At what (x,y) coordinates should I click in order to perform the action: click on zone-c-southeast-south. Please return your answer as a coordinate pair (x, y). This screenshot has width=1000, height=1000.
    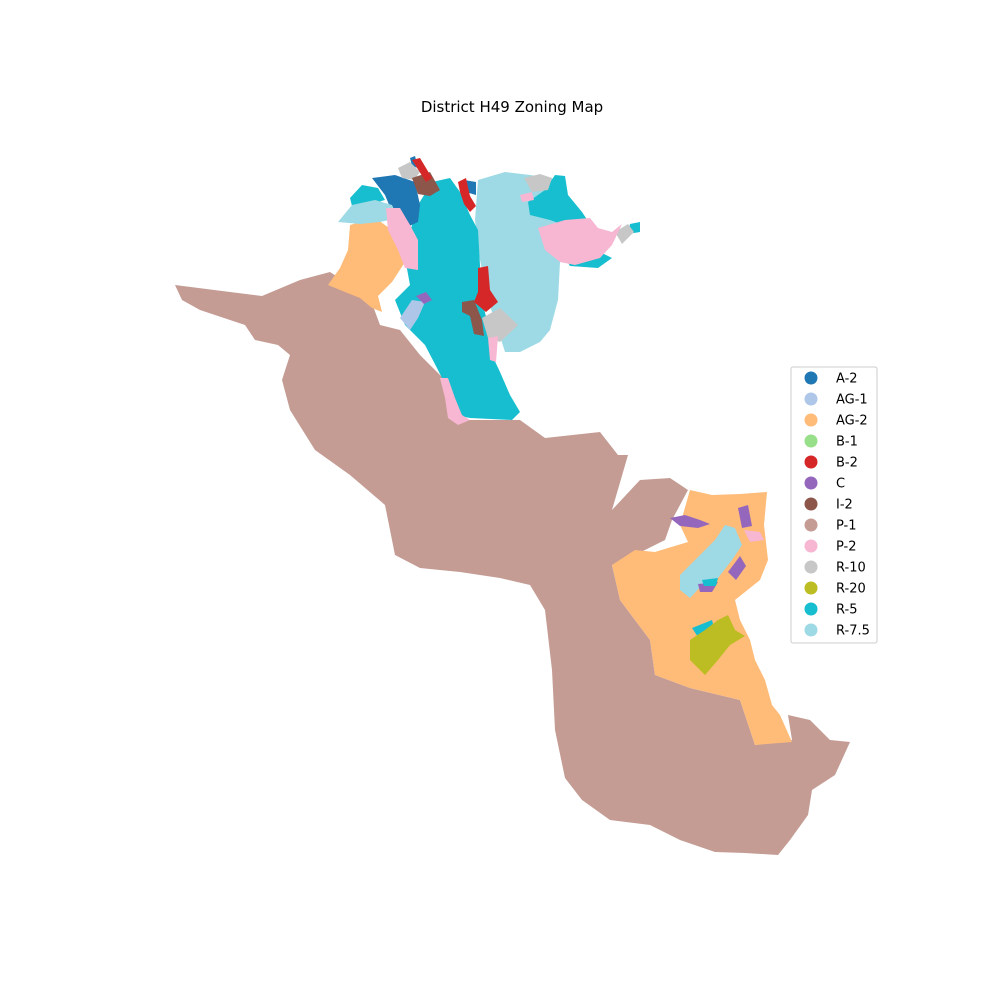
    Looking at the image, I should click on (737, 568).